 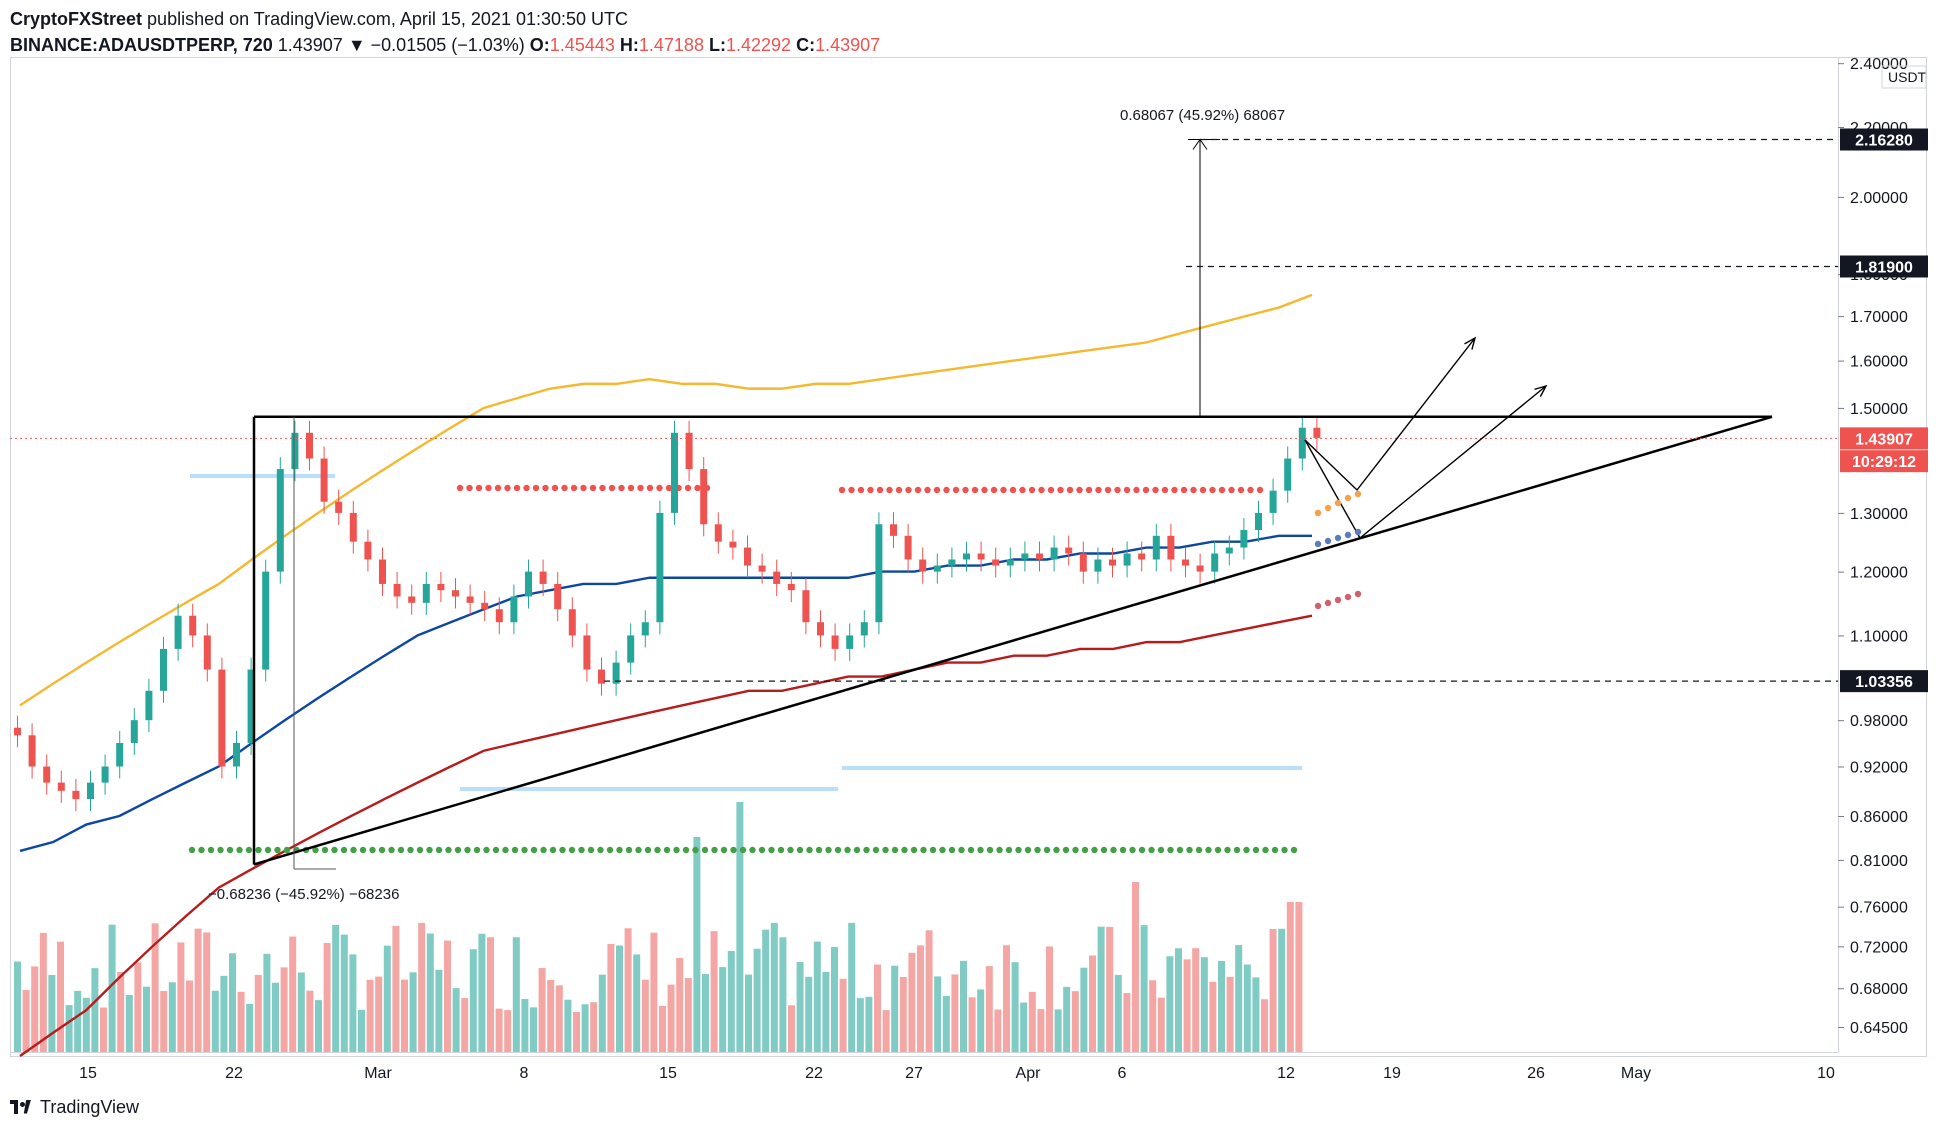 I want to click on open-label: O:, so click(x=539, y=45).